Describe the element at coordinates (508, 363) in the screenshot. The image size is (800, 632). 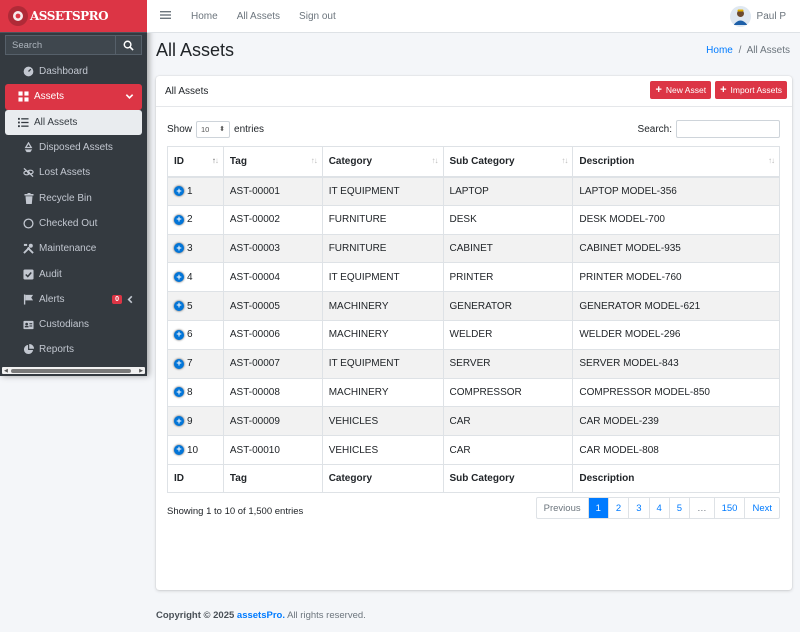
I see `cell-sub-category: SERVER` at that location.